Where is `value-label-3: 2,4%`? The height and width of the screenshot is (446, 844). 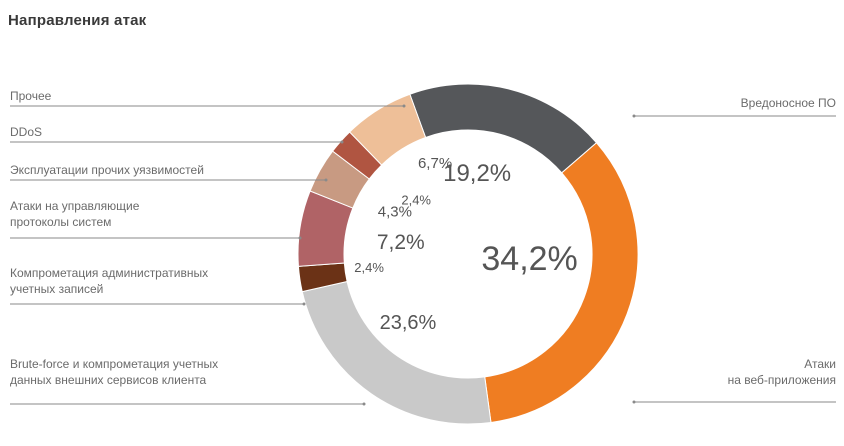
value-label-3: 2,4% is located at coordinates (369, 267).